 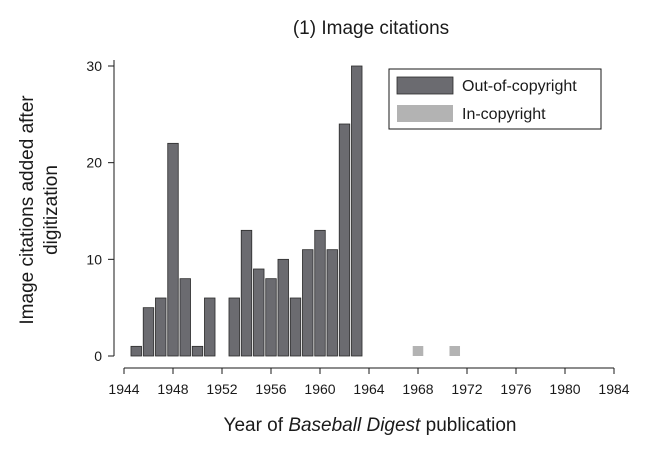 What do you see at coordinates (295, 327) in the screenshot?
I see `bar-out-of-copyright-1958` at bounding box center [295, 327].